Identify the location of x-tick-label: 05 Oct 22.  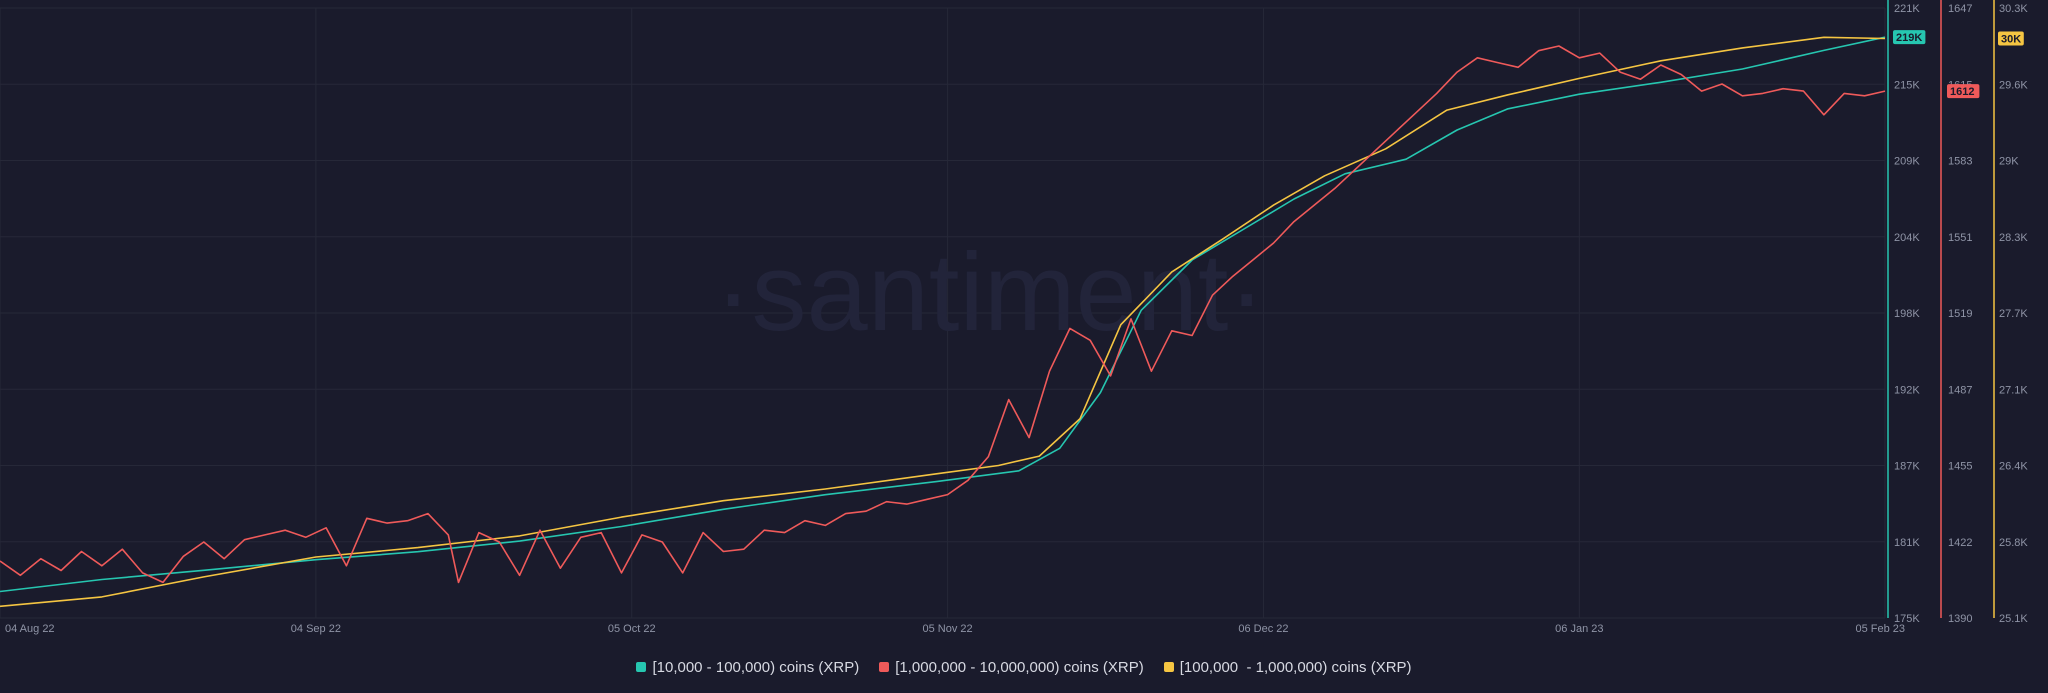
(632, 629).